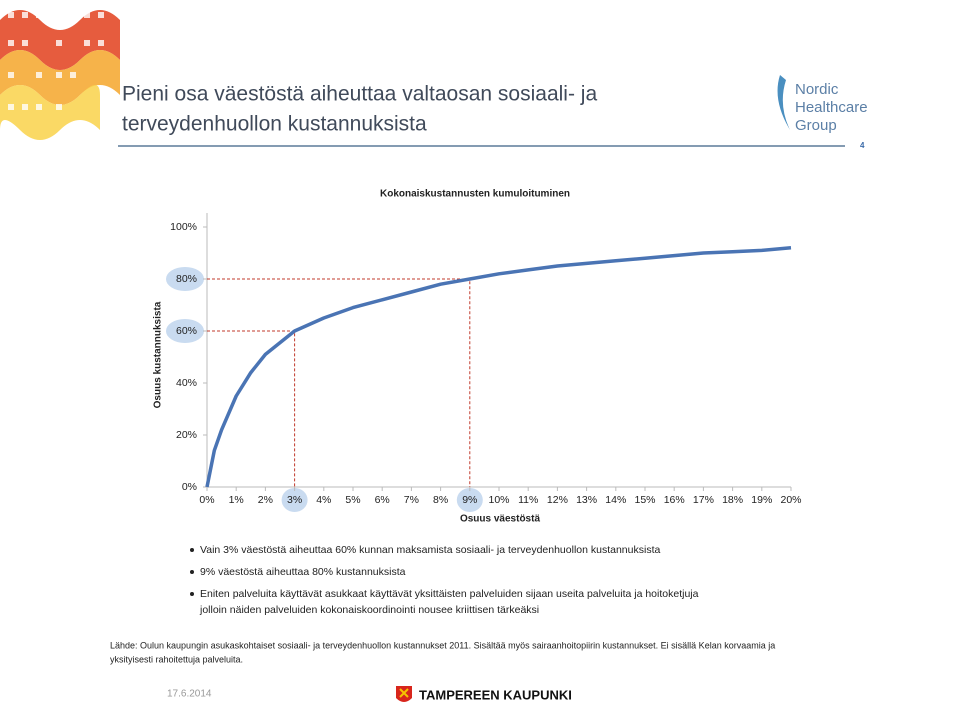  I want to click on x-tick-label: 3%, so click(294, 500).